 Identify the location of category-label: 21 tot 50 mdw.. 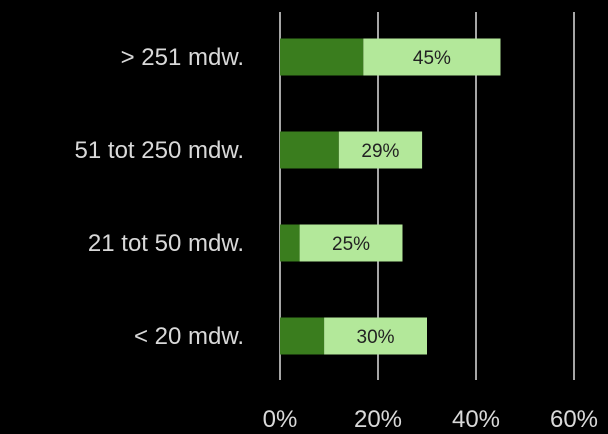
(166, 243).